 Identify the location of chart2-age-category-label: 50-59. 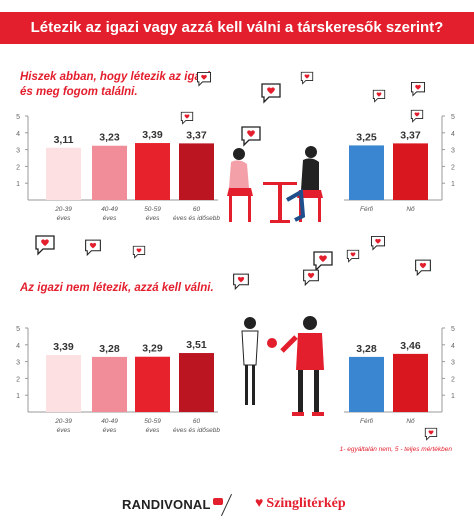
(152, 421).